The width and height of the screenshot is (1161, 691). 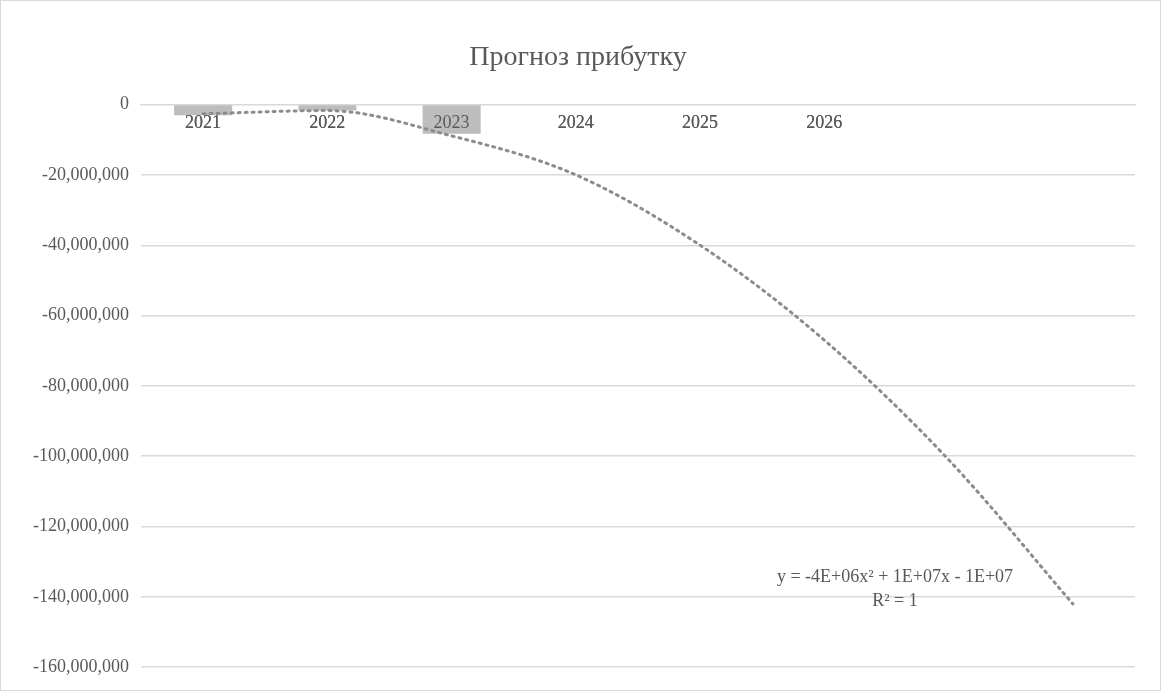 I want to click on chart-title: Прогноз прибутку, so click(x=578, y=56).